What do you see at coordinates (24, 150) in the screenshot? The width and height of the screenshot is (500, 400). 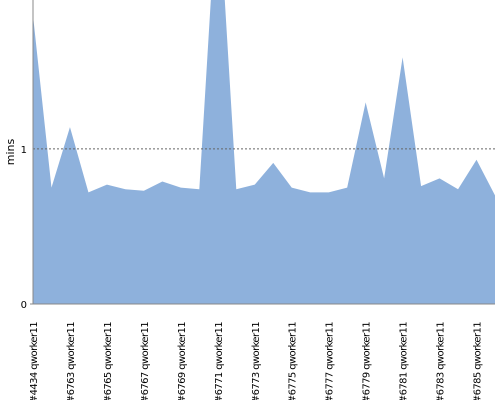 I see `y-tick-label: 1` at bounding box center [24, 150].